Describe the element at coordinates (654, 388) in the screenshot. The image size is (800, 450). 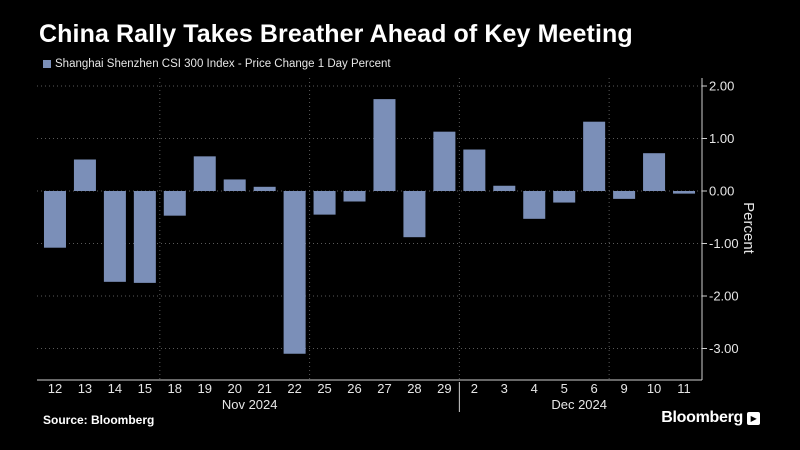
I see `x-tick-label: 10` at that location.